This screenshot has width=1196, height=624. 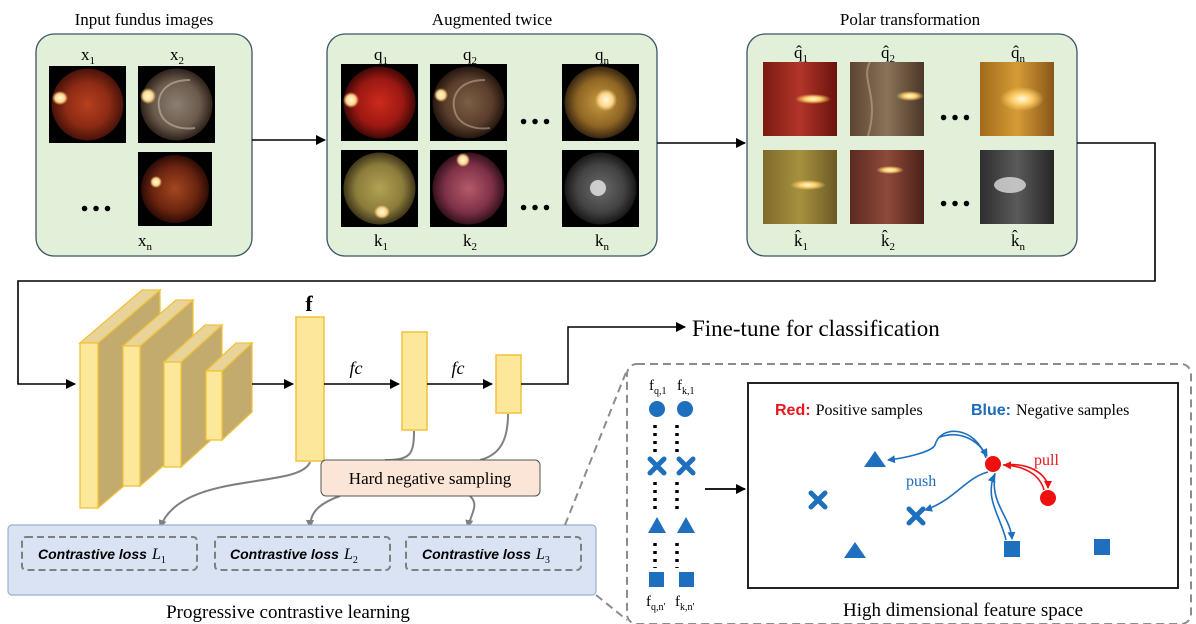 I want to click on augment-image-qn, so click(x=600, y=102).